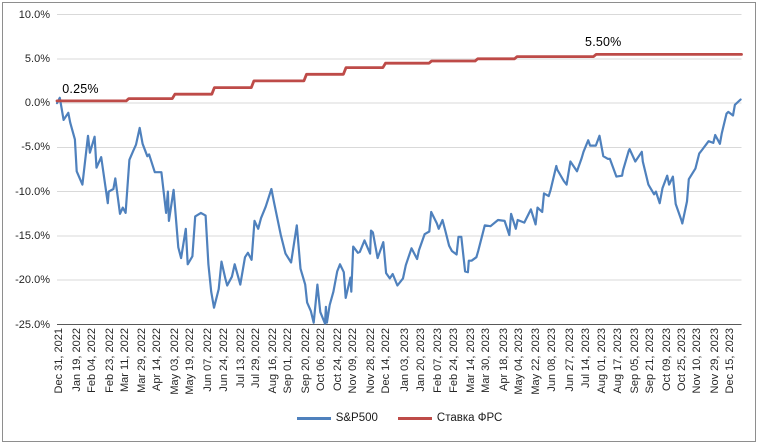  Describe the element at coordinates (635, 361) in the screenshot. I see `x-axis-tick-label: Sep 05, 2023` at that location.